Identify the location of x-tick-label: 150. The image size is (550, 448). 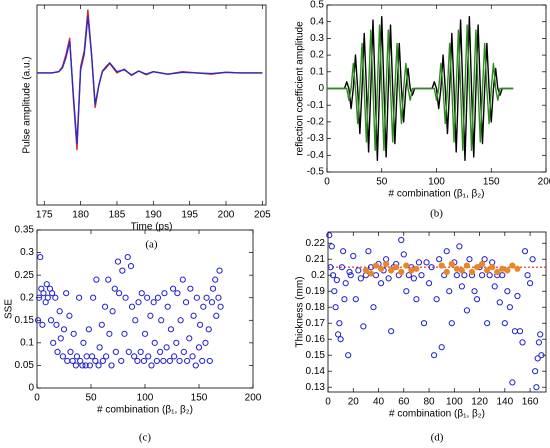
(491, 182).